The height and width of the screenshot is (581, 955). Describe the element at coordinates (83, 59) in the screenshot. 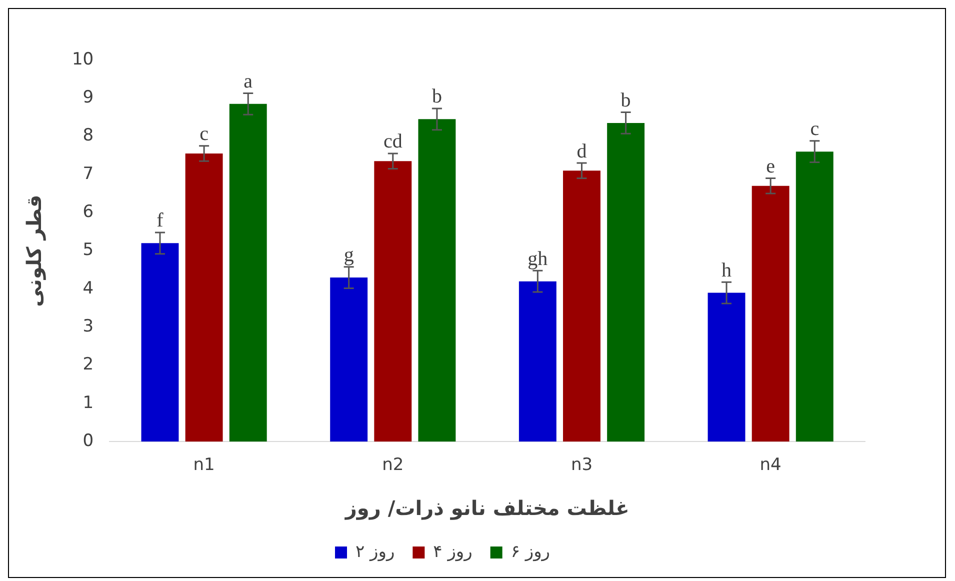

I see `y-tick-label: 10` at that location.